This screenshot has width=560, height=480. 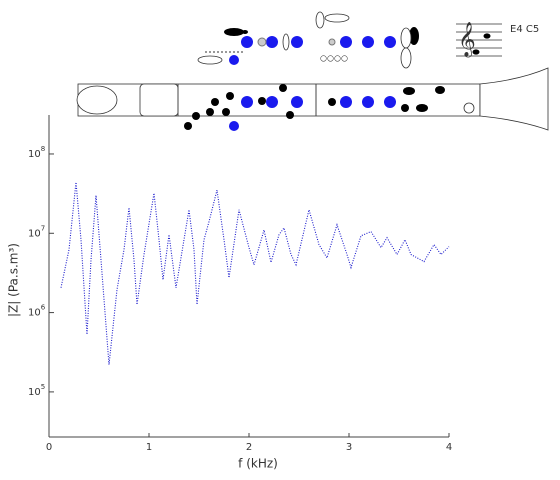 What do you see at coordinates (49, 447) in the screenshot?
I see `x-tick-label: 0` at bounding box center [49, 447].